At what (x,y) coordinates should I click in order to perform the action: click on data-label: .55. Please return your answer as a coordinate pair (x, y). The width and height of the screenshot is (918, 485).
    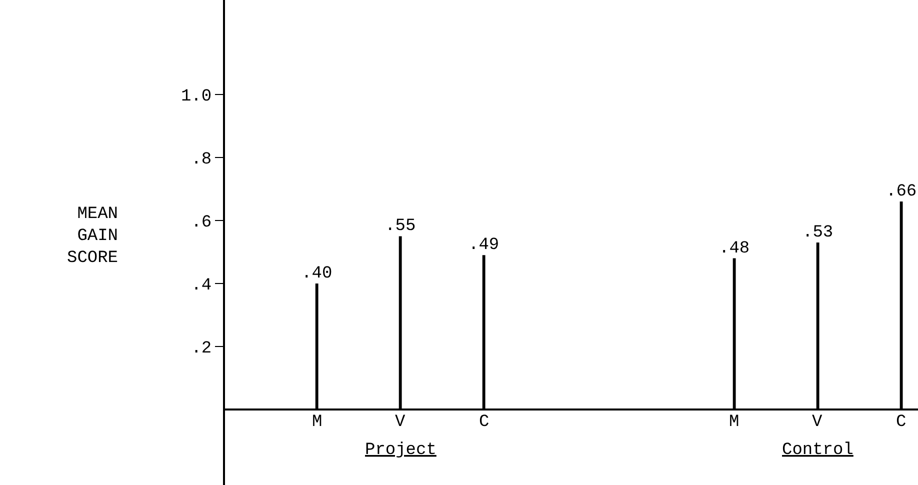
    Looking at the image, I should click on (400, 226).